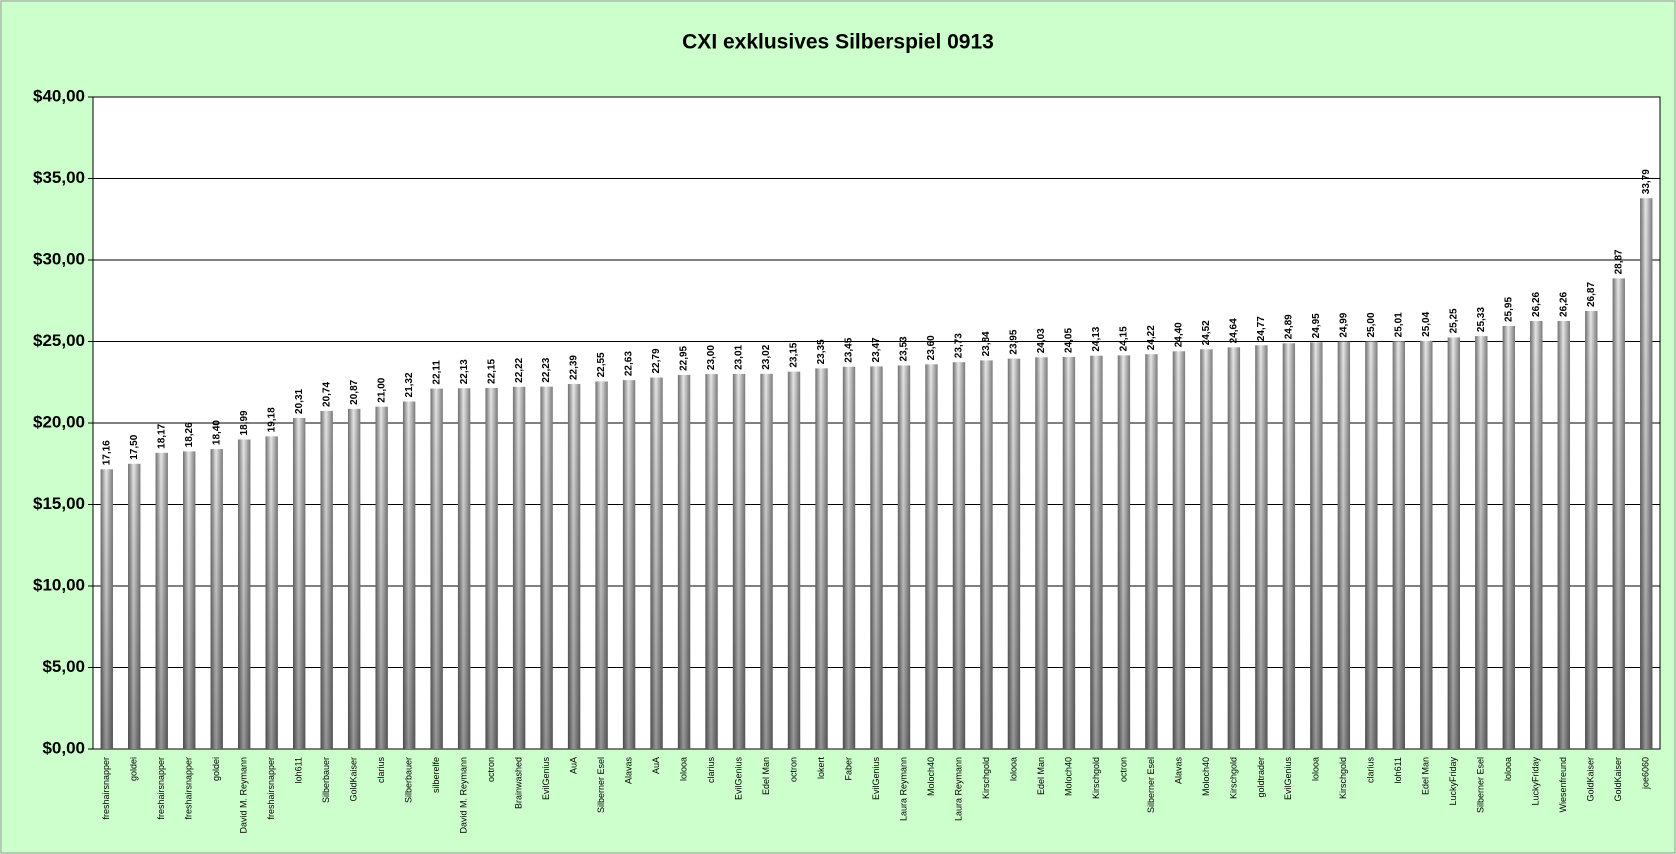 The width and height of the screenshot is (1676, 854). I want to click on value-label: 24,05, so click(1069, 340).